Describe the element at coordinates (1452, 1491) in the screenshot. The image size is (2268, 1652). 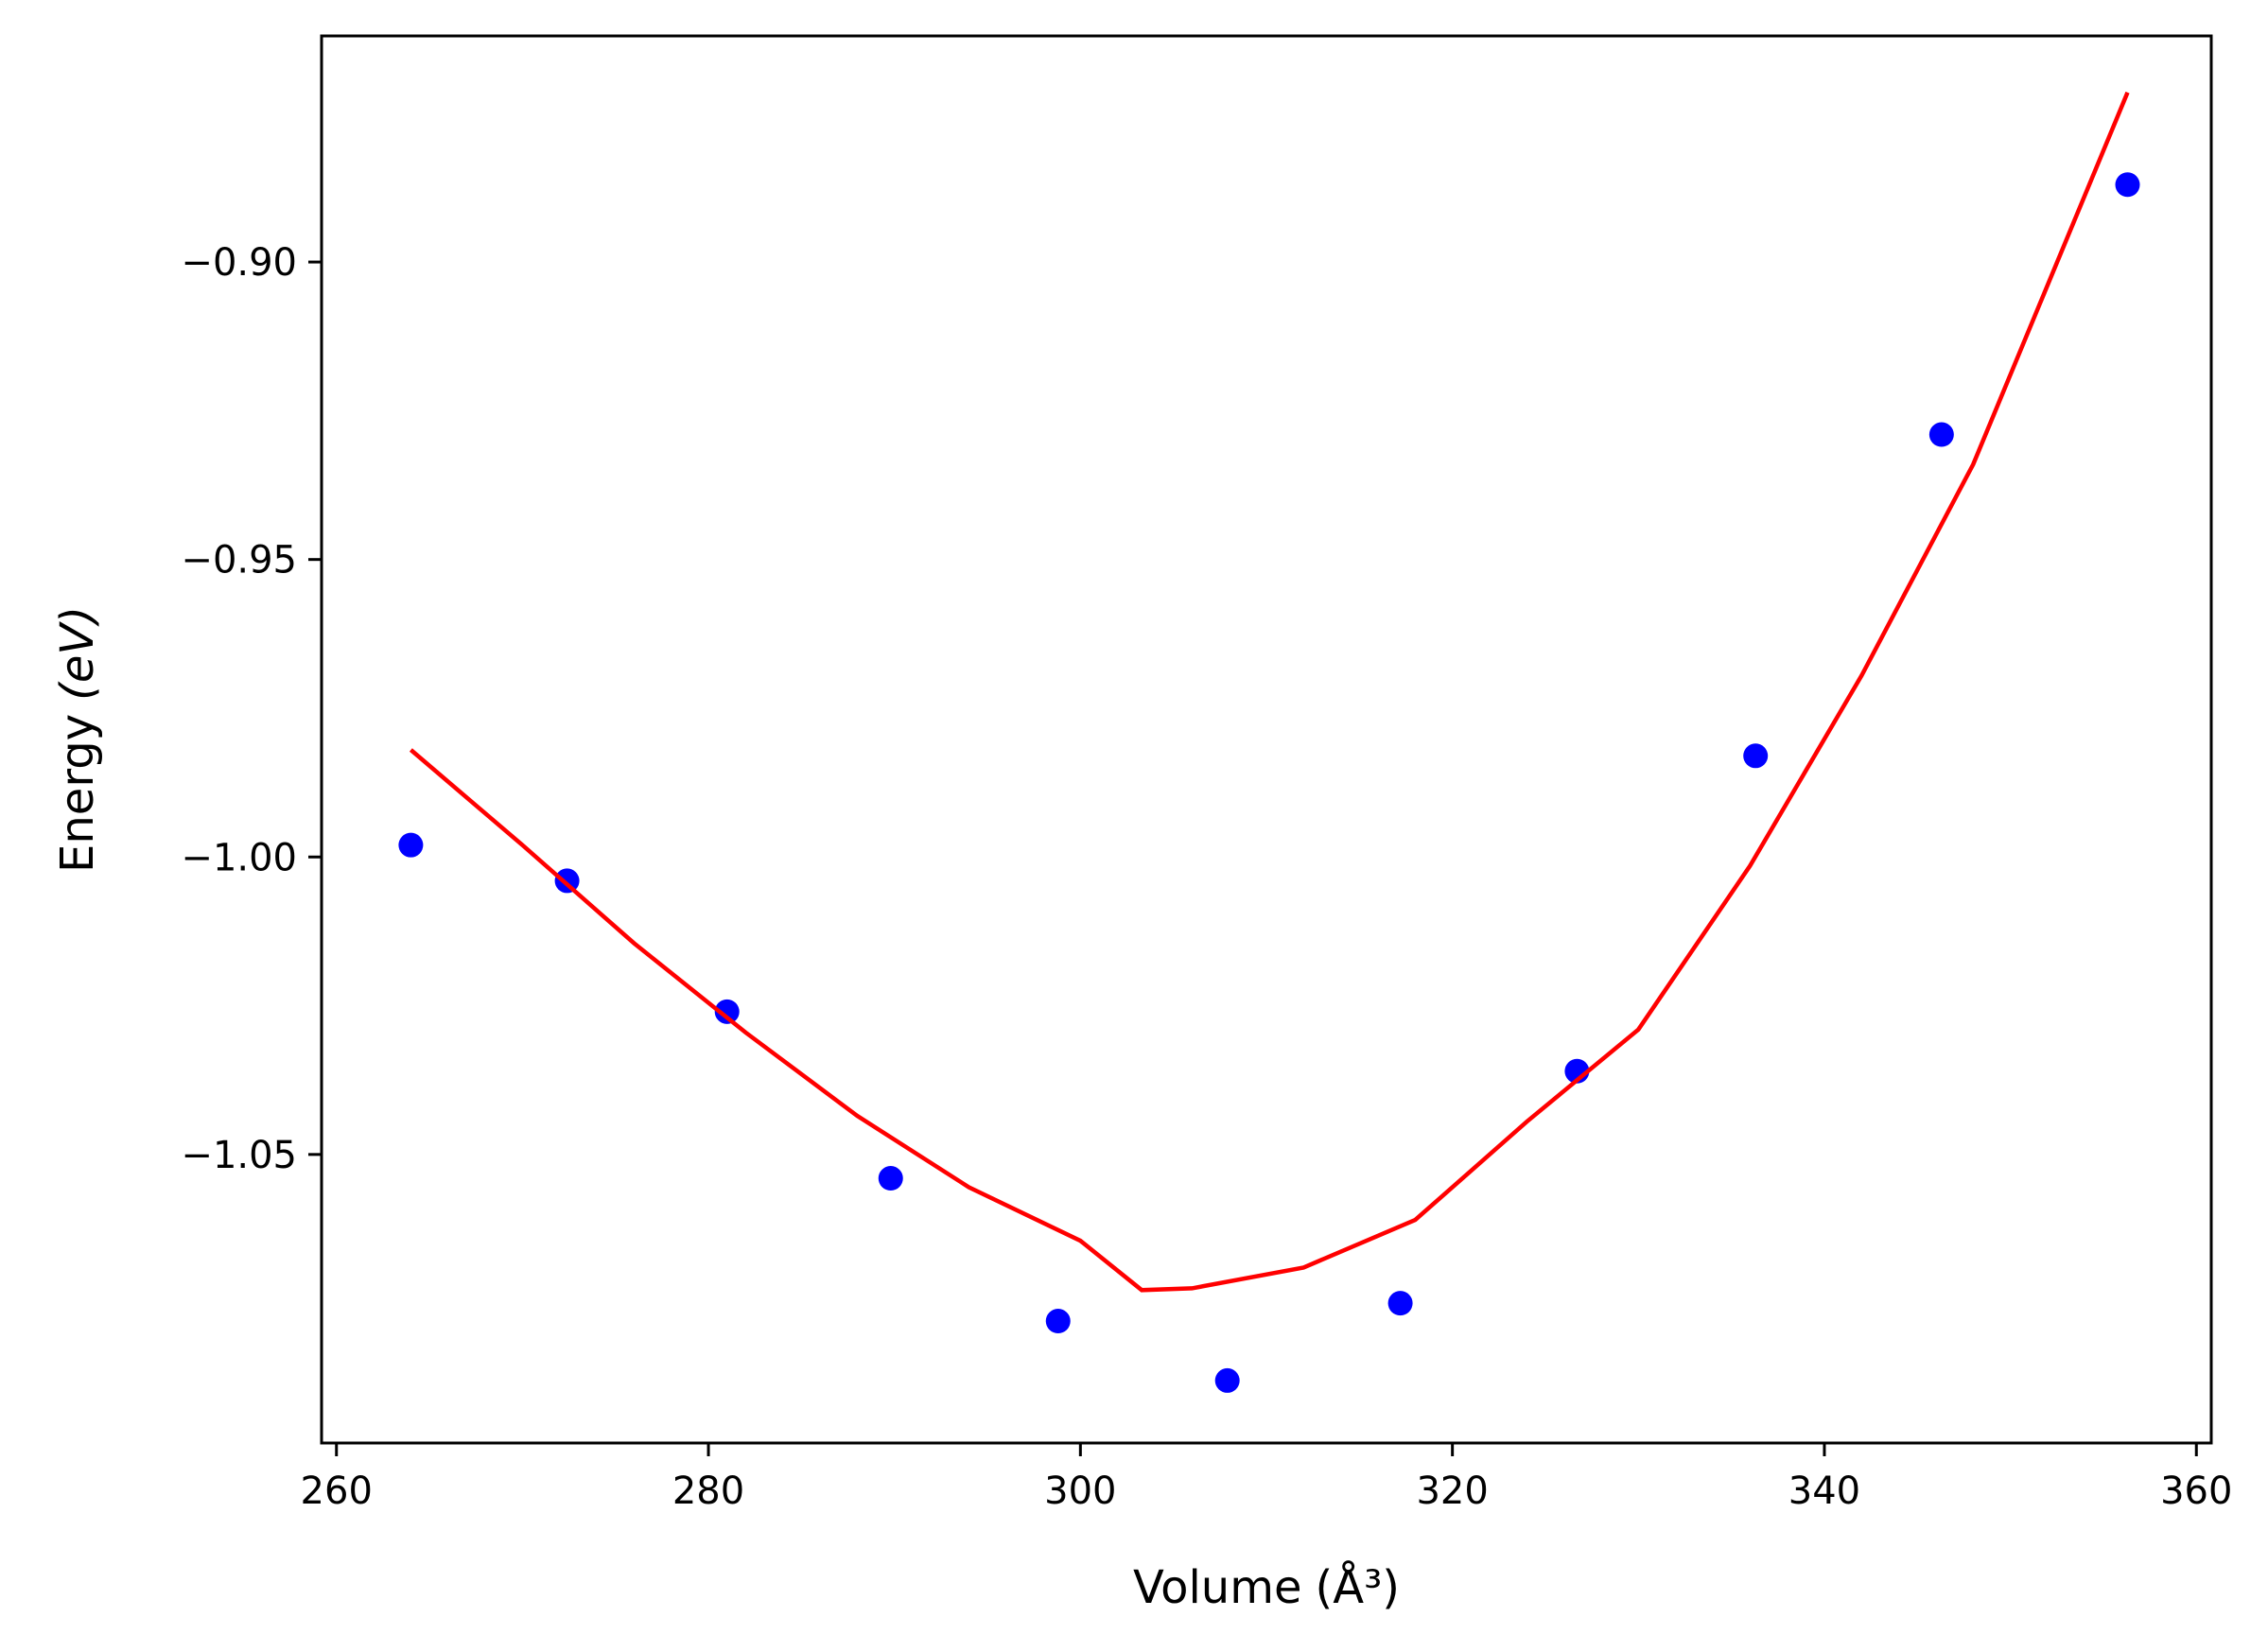
I see `x-tick-label: 320` at that location.